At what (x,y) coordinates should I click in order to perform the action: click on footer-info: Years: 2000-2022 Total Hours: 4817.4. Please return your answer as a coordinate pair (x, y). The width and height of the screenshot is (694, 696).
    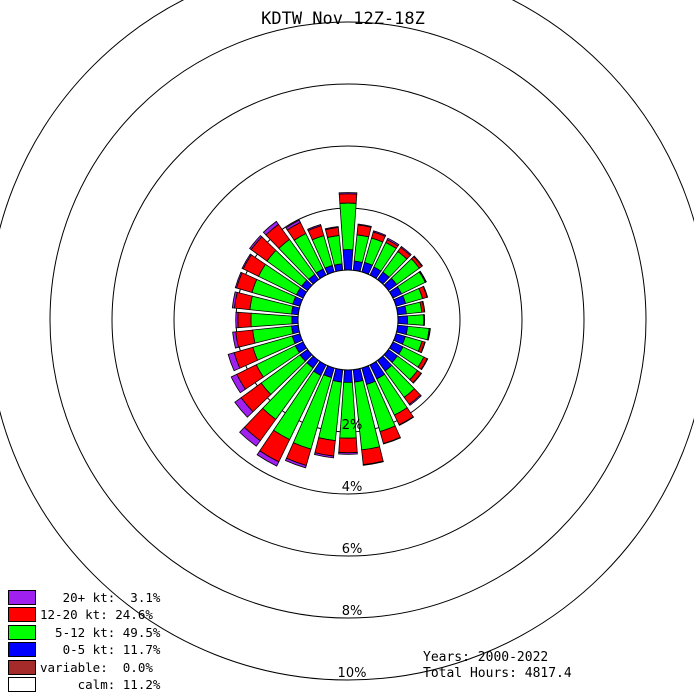
    Looking at the image, I should click on (497, 665).